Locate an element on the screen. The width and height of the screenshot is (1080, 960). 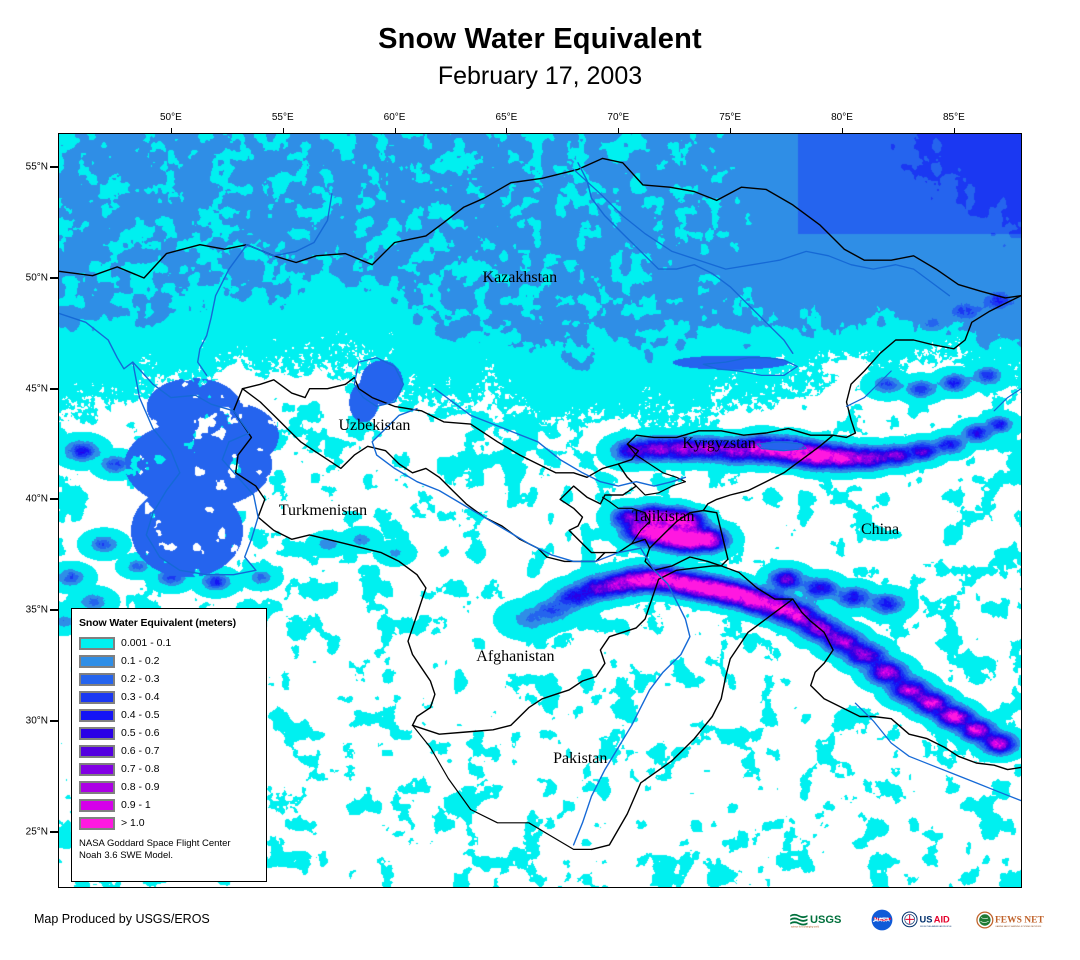
border-russia-kazakhstan is located at coordinates (540, 228).